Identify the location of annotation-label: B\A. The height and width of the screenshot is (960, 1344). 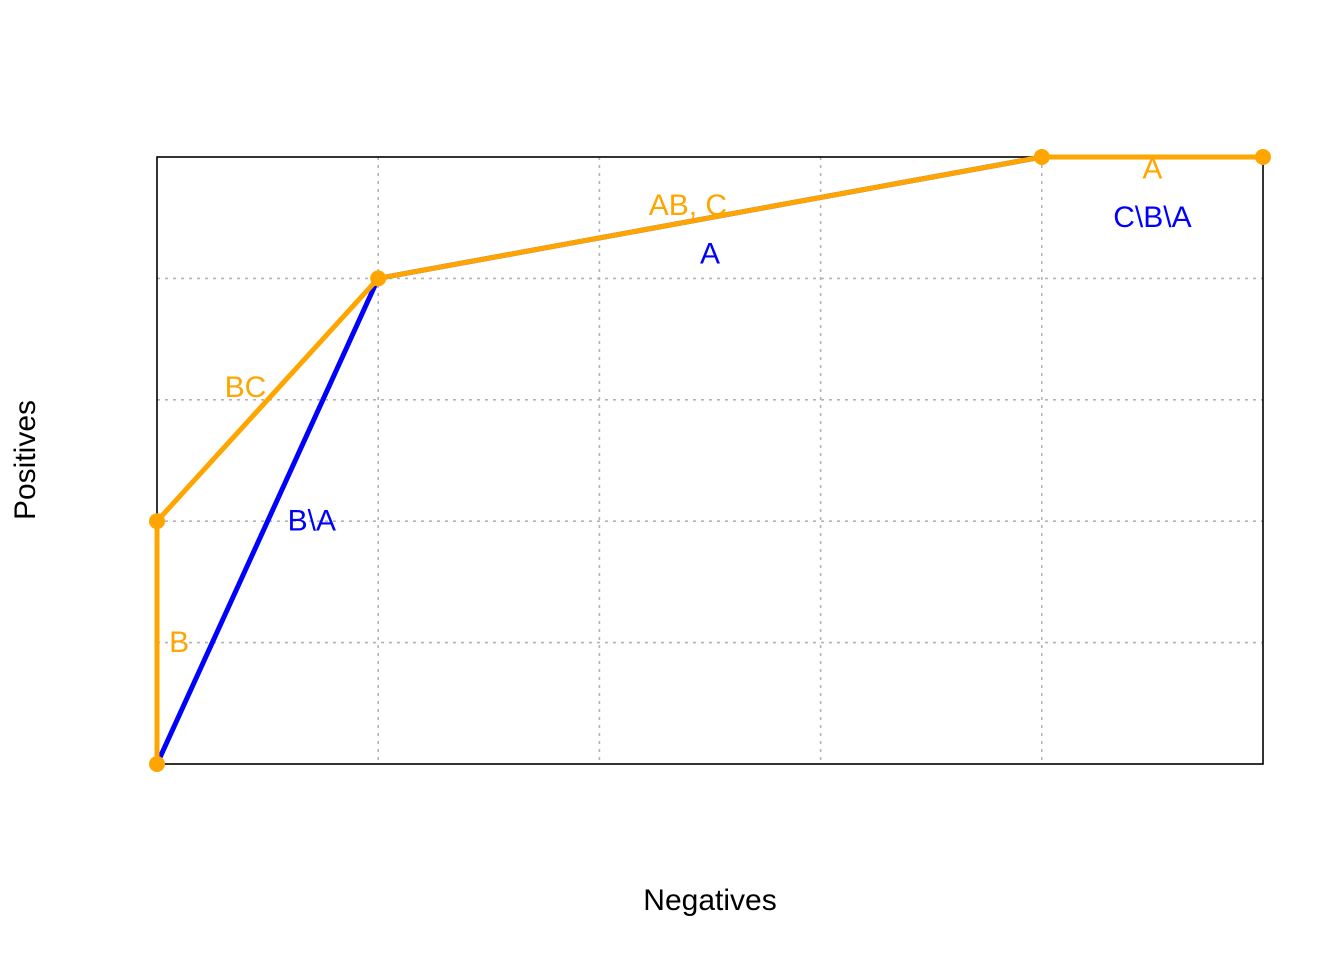
(312, 521).